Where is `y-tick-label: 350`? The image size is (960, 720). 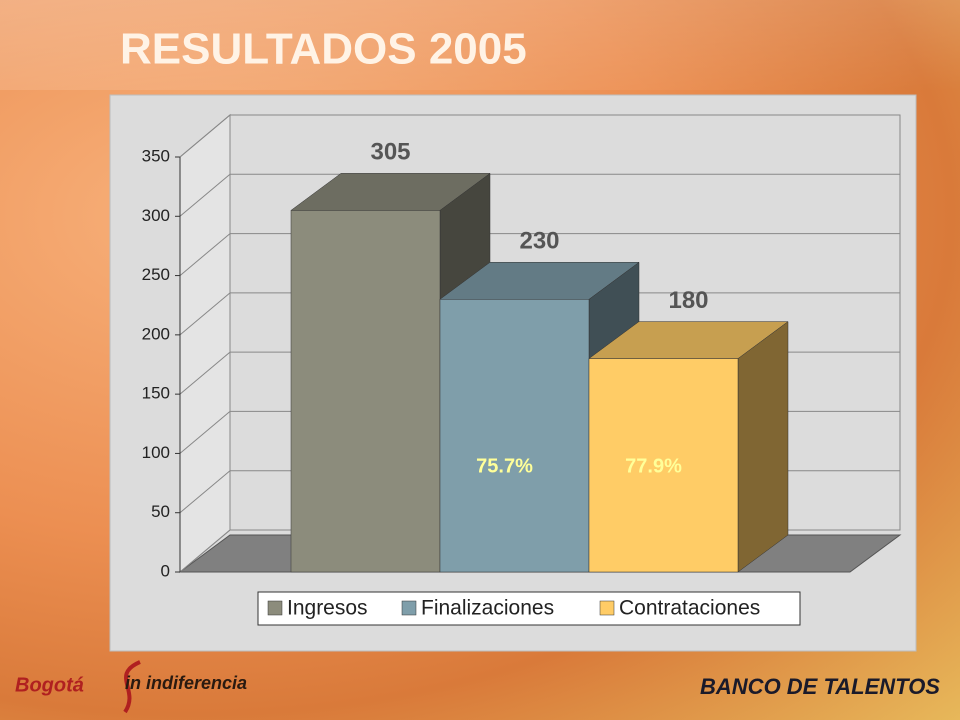
y-tick-label: 350 is located at coordinates (156, 155).